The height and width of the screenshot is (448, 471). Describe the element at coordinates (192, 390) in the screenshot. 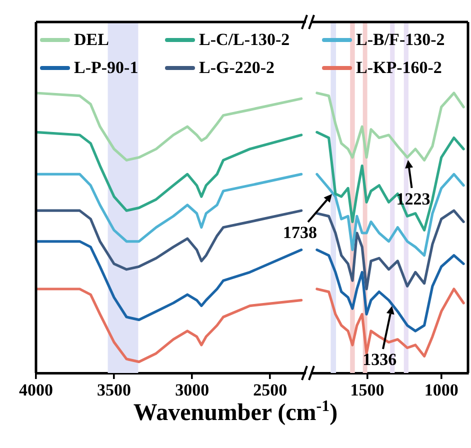

I see `x-tick-label: 3000` at that location.